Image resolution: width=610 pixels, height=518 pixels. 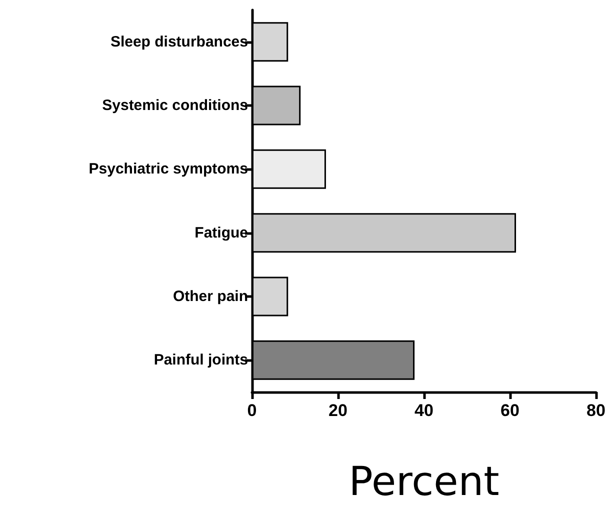 I want to click on x-tick-label: 20, so click(x=338, y=410).